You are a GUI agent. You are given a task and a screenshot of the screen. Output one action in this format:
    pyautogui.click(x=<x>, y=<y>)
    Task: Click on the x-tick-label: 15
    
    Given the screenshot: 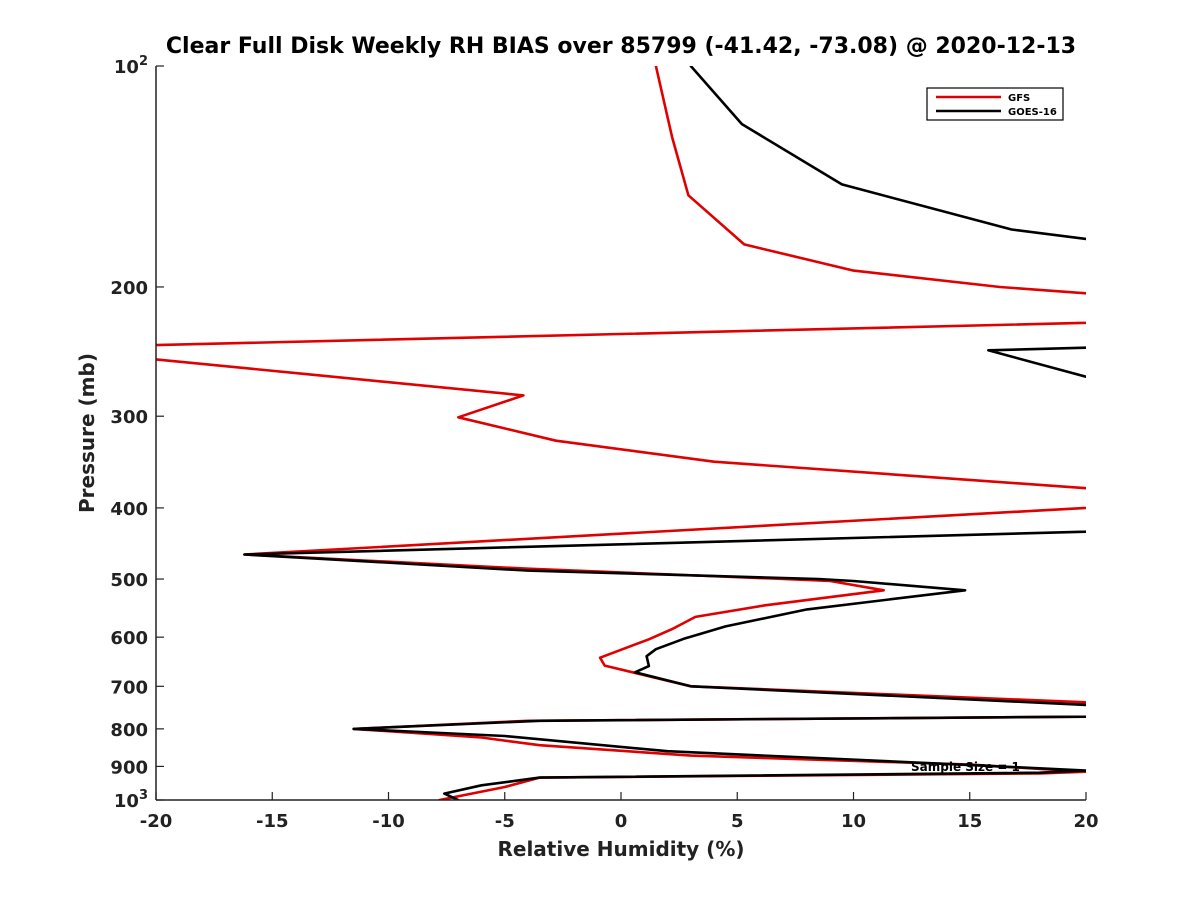 What is the action you would take?
    pyautogui.click(x=969, y=821)
    